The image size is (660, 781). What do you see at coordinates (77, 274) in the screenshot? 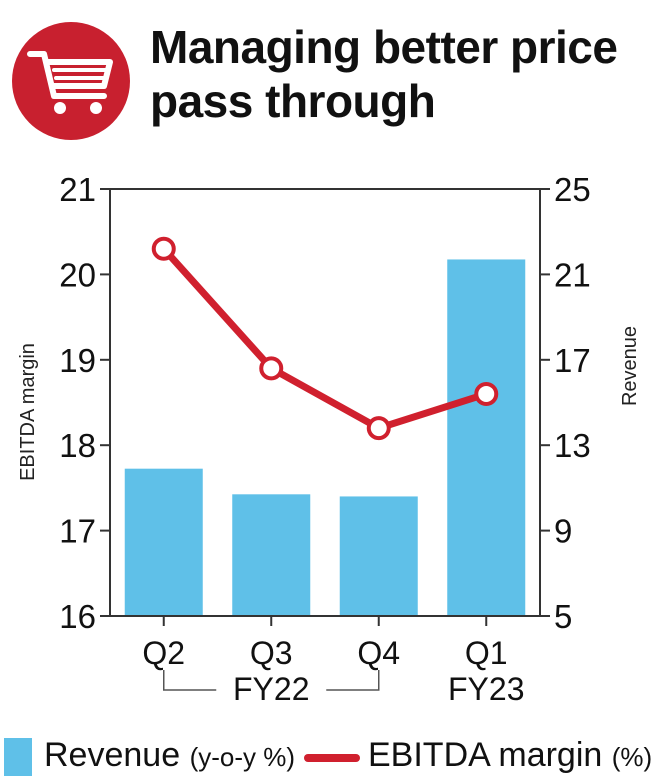
I see `left-tick-label: 20` at bounding box center [77, 274].